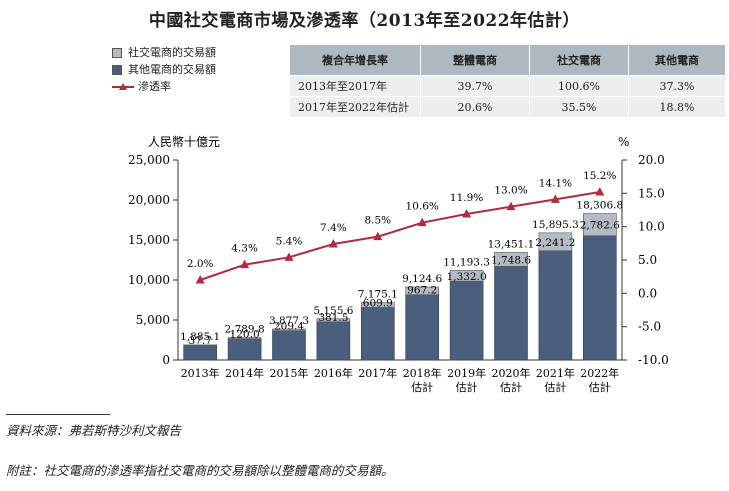 The height and width of the screenshot is (491, 729). What do you see at coordinates (422, 373) in the screenshot?
I see `x-tick-label: 2018年` at bounding box center [422, 373].